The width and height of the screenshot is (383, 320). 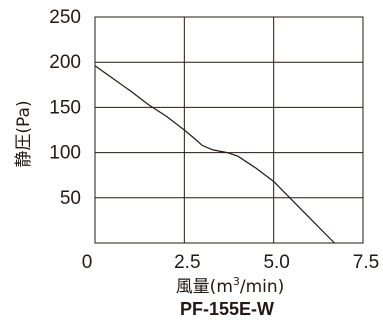 What do you see at coordinates (366, 262) in the screenshot?
I see `x-tick-label: 7.5` at bounding box center [366, 262].